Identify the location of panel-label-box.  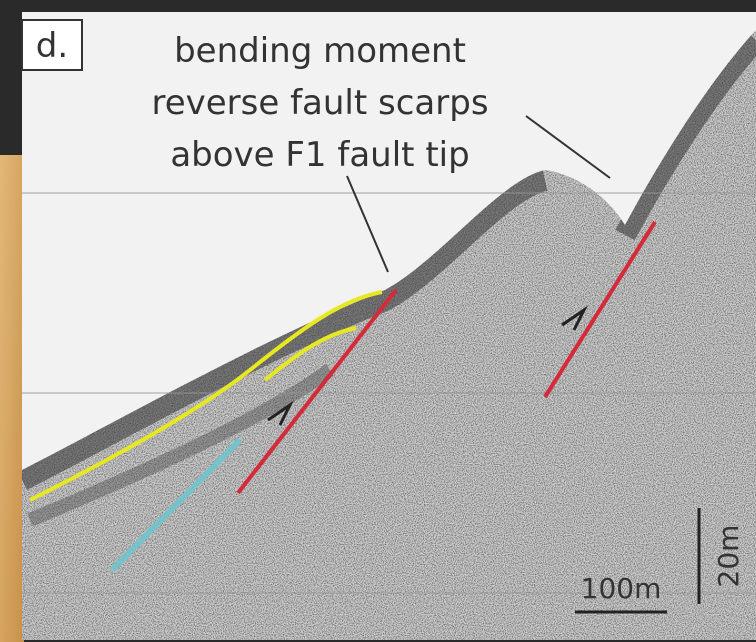
(52, 45).